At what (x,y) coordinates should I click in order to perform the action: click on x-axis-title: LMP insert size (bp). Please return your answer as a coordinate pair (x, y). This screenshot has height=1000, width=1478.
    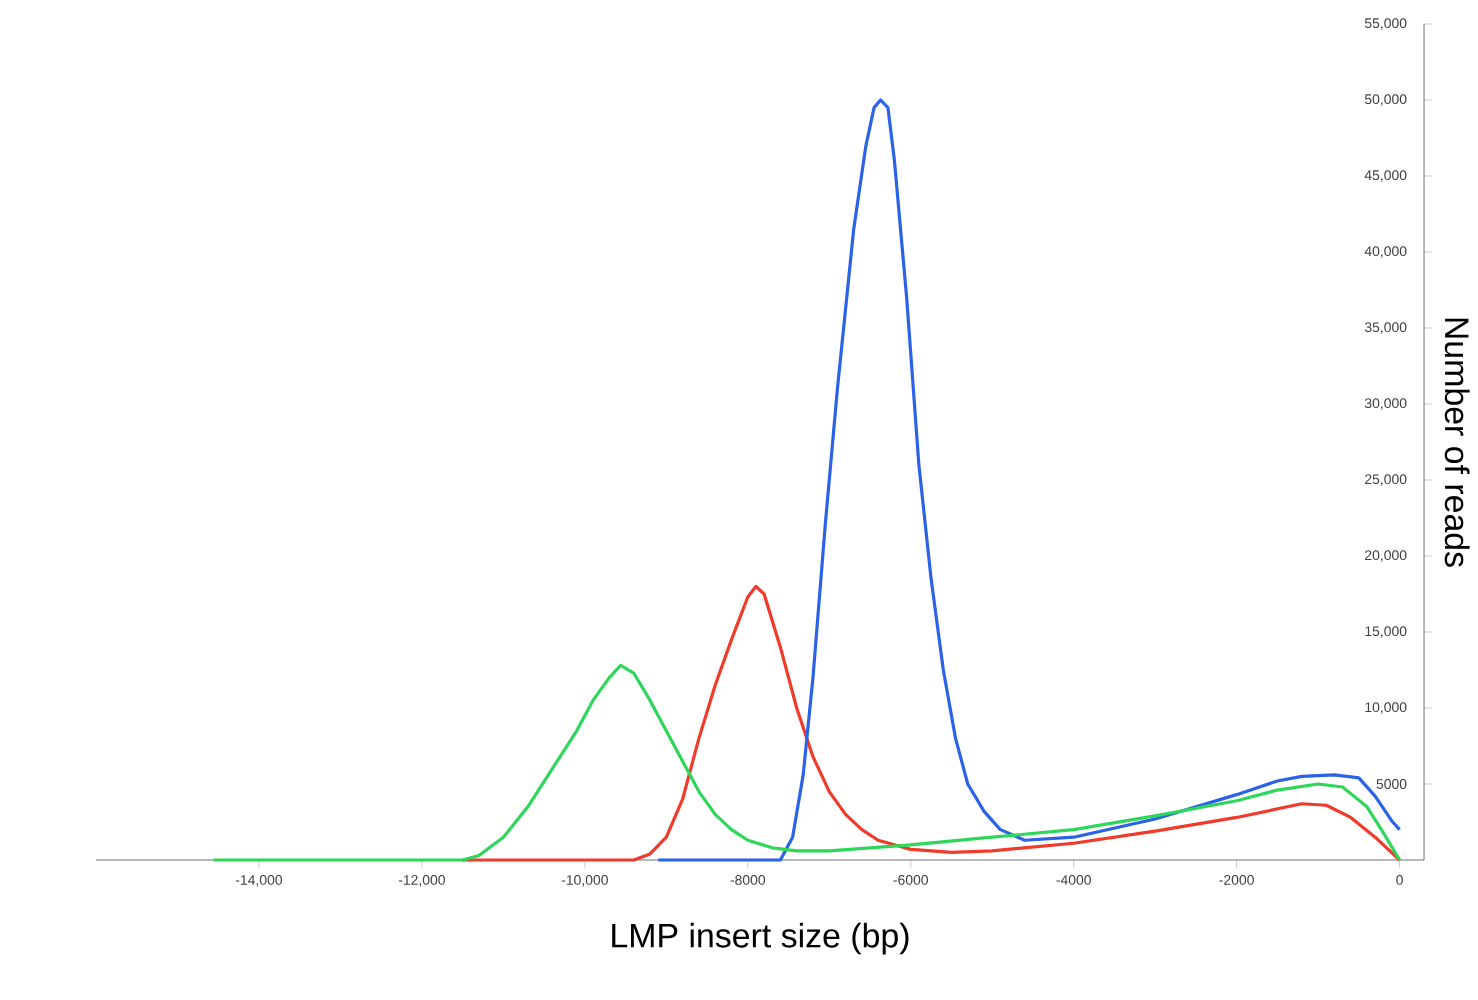
    Looking at the image, I should click on (760, 938).